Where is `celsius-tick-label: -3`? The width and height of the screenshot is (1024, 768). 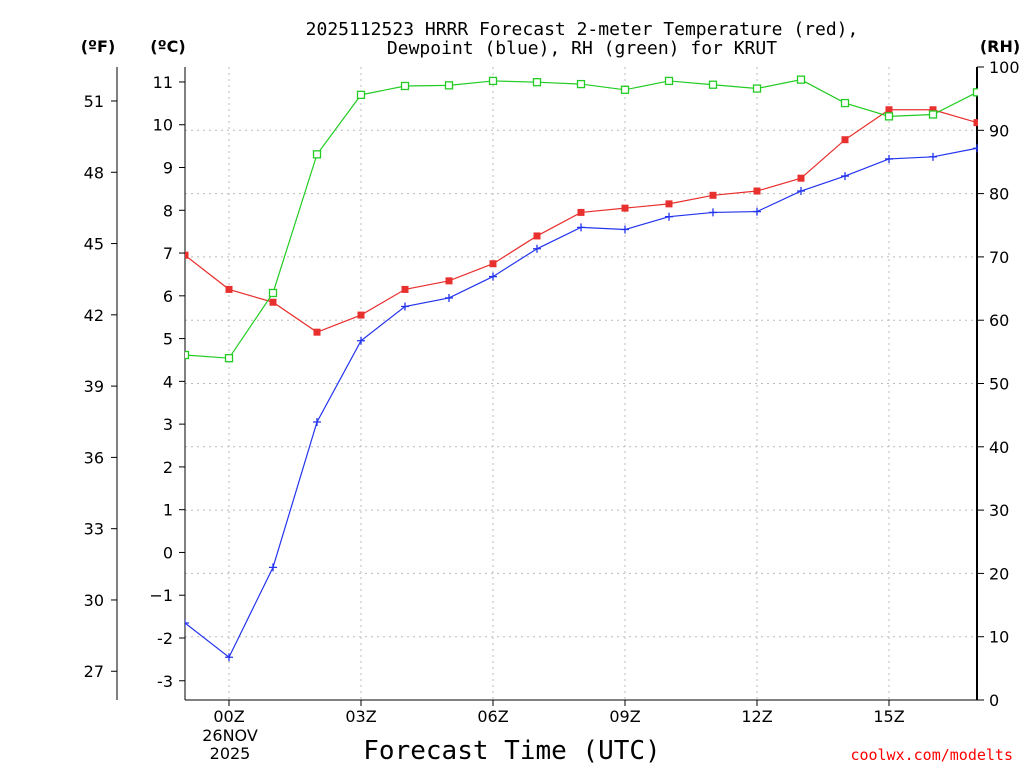
celsius-tick-label: -3 is located at coordinates (165, 681).